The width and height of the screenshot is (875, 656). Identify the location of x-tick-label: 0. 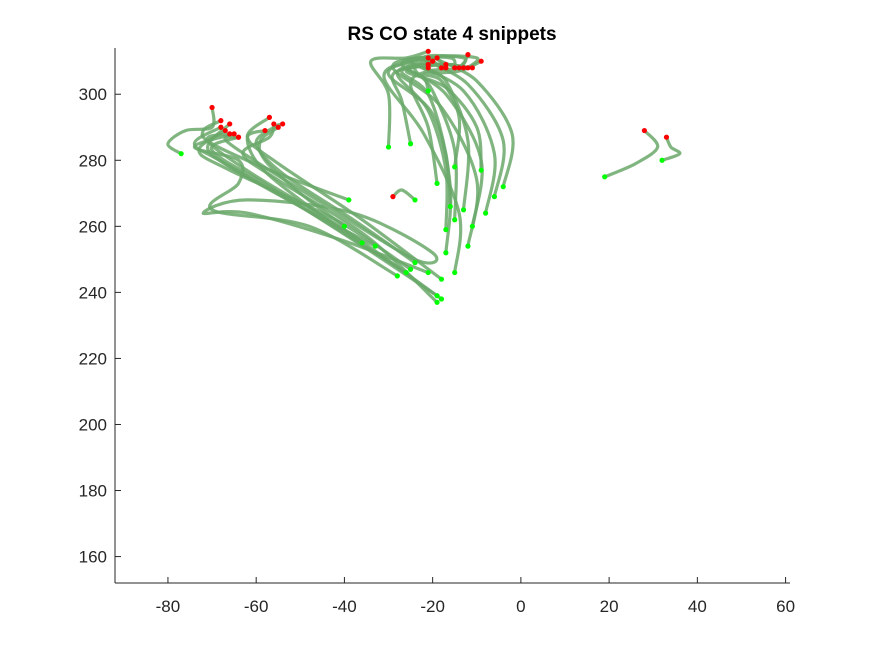
(520, 606).